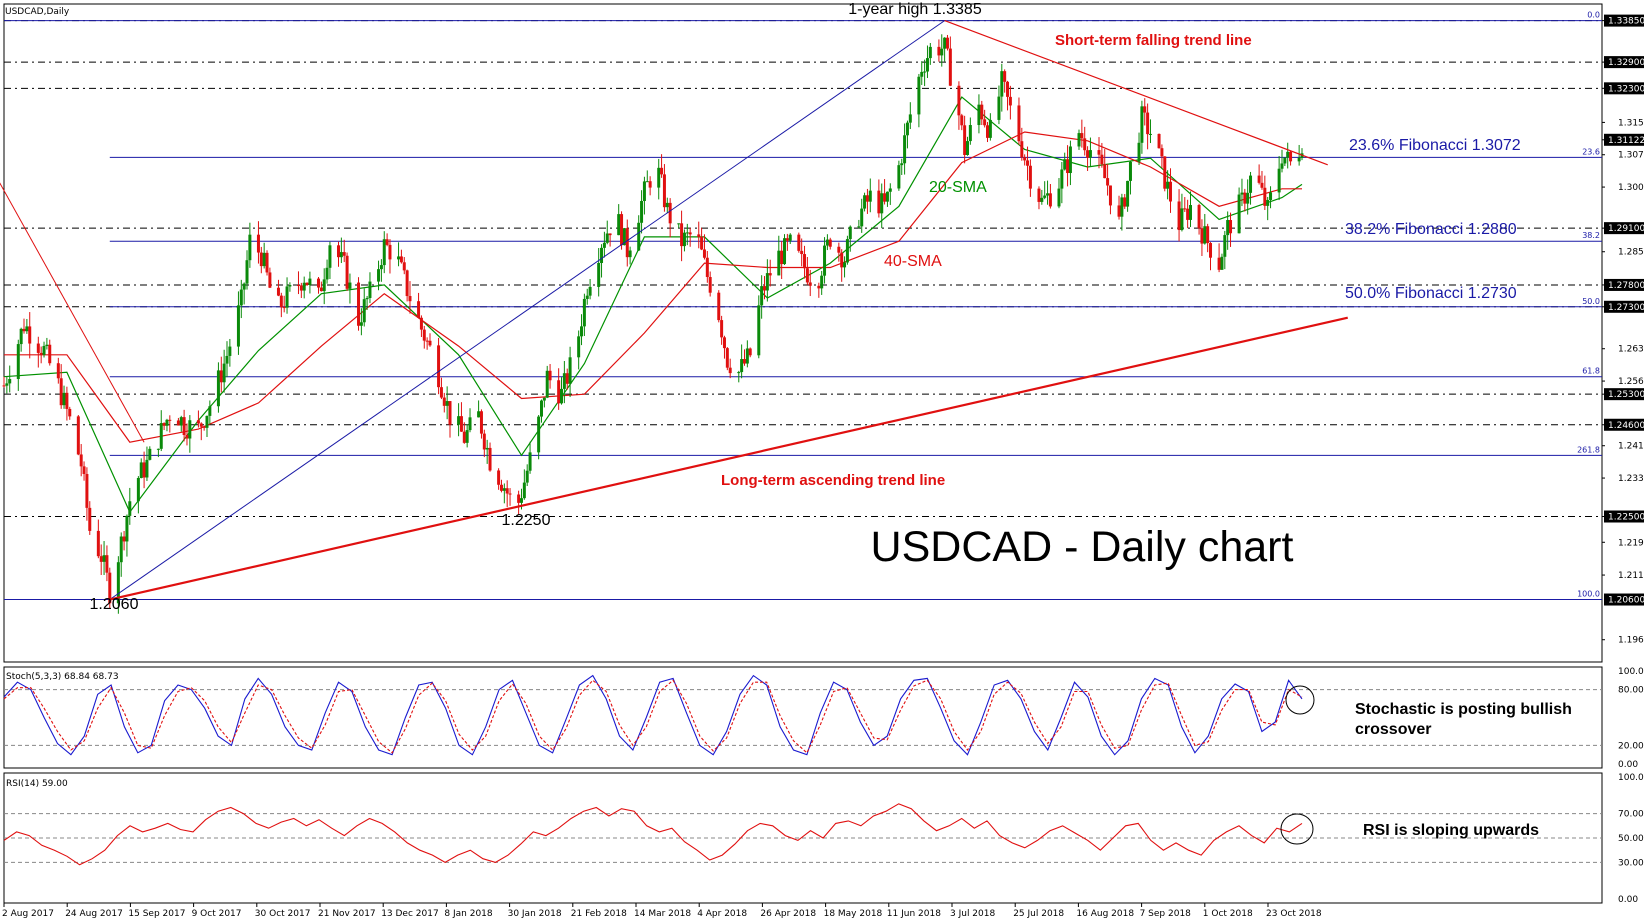  Describe the element at coordinates (1626, 601) in the screenshot. I see `price-level-box-label: 1.20600` at that location.